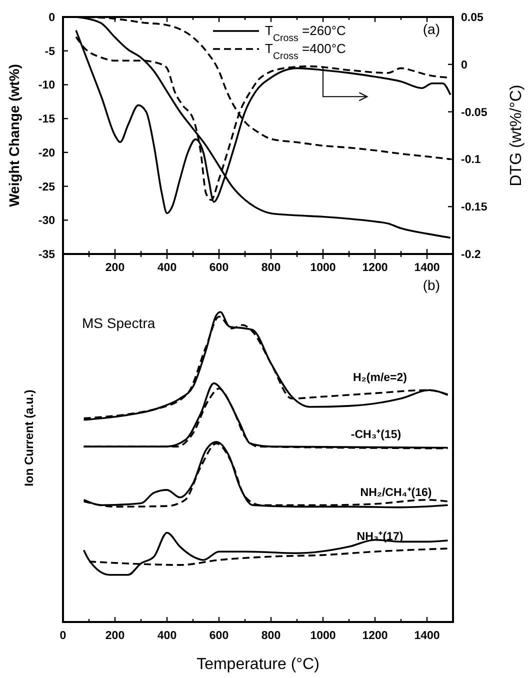 Image resolution: width=529 pixels, height=678 pixels. What do you see at coordinates (474, 208) in the screenshot?
I see `y2-tick-label: -0.15` at bounding box center [474, 208].